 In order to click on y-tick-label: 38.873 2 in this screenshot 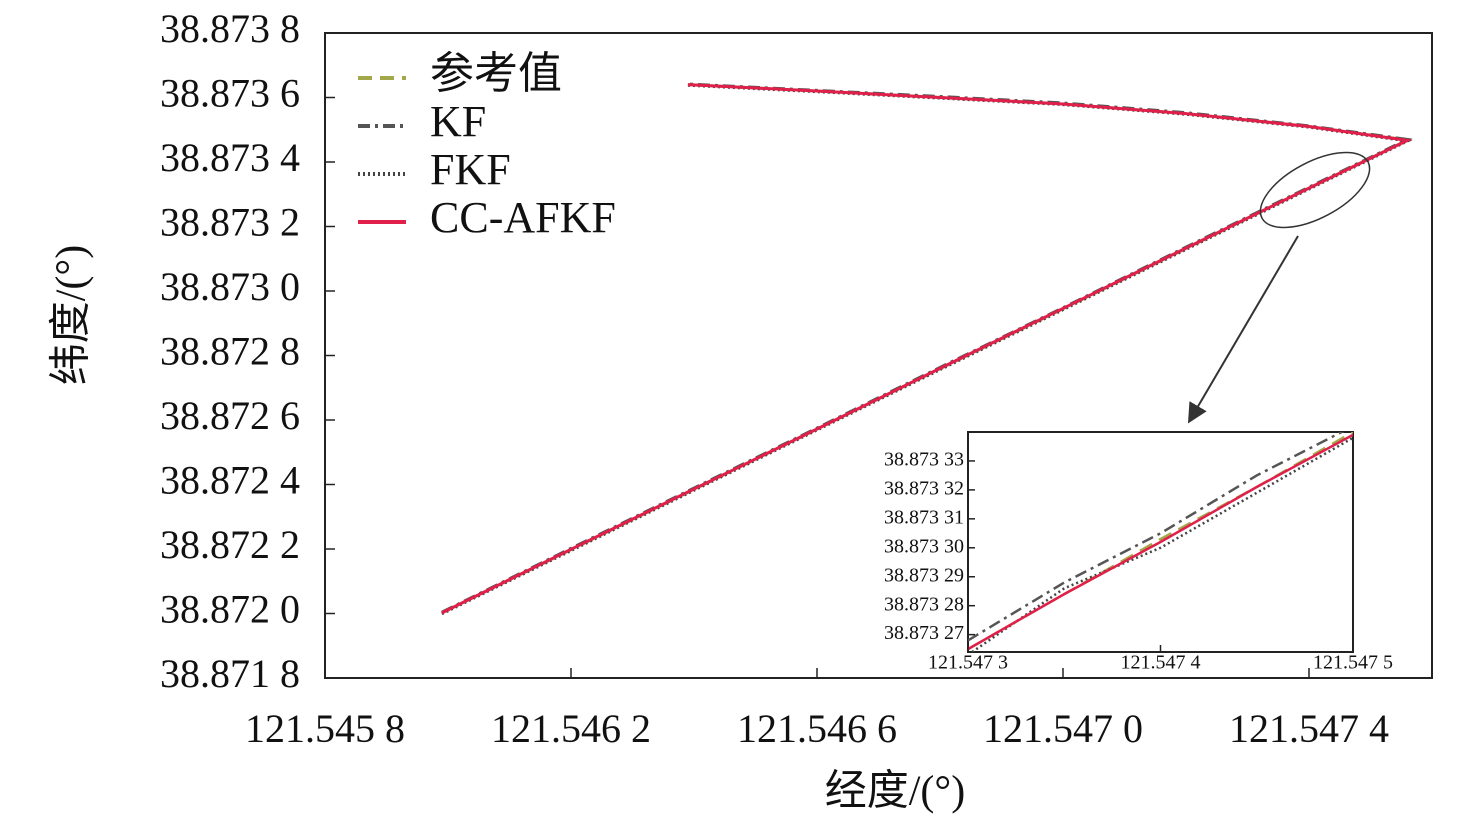, I will do `click(230, 222)`.